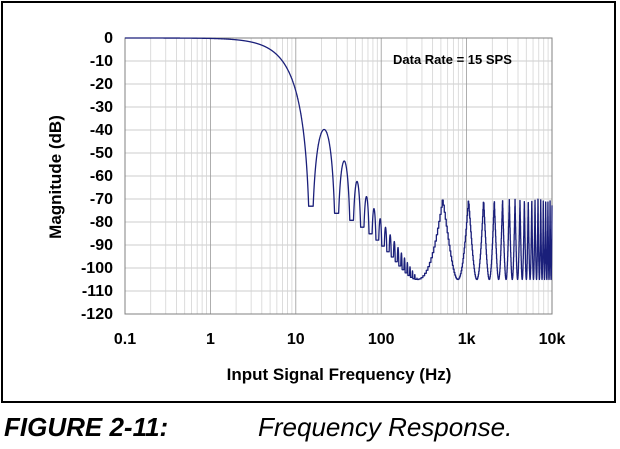  What do you see at coordinates (467, 339) in the screenshot?
I see `x-tick-label: 1k` at bounding box center [467, 339].